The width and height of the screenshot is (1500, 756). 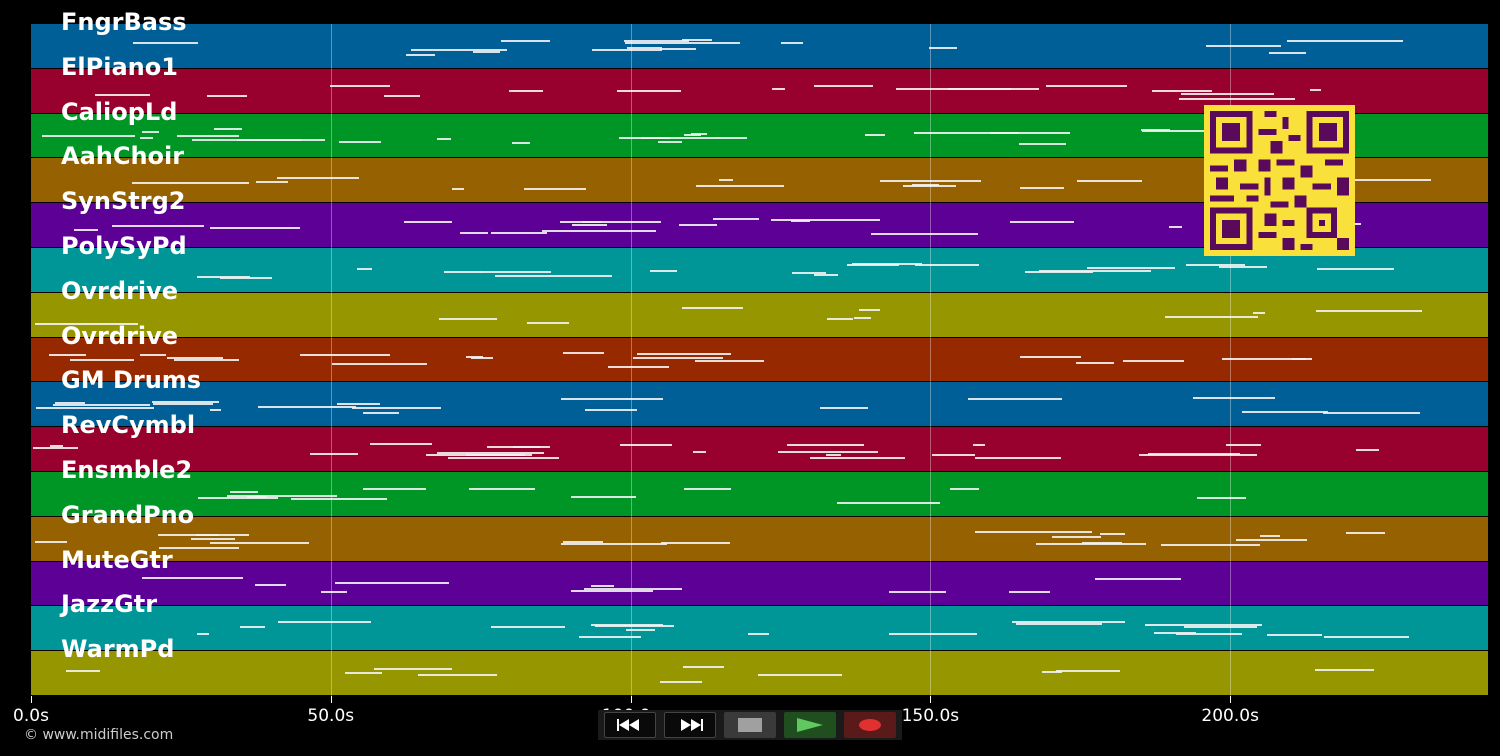 What do you see at coordinates (630, 725) in the screenshot?
I see `rewind-button` at bounding box center [630, 725].